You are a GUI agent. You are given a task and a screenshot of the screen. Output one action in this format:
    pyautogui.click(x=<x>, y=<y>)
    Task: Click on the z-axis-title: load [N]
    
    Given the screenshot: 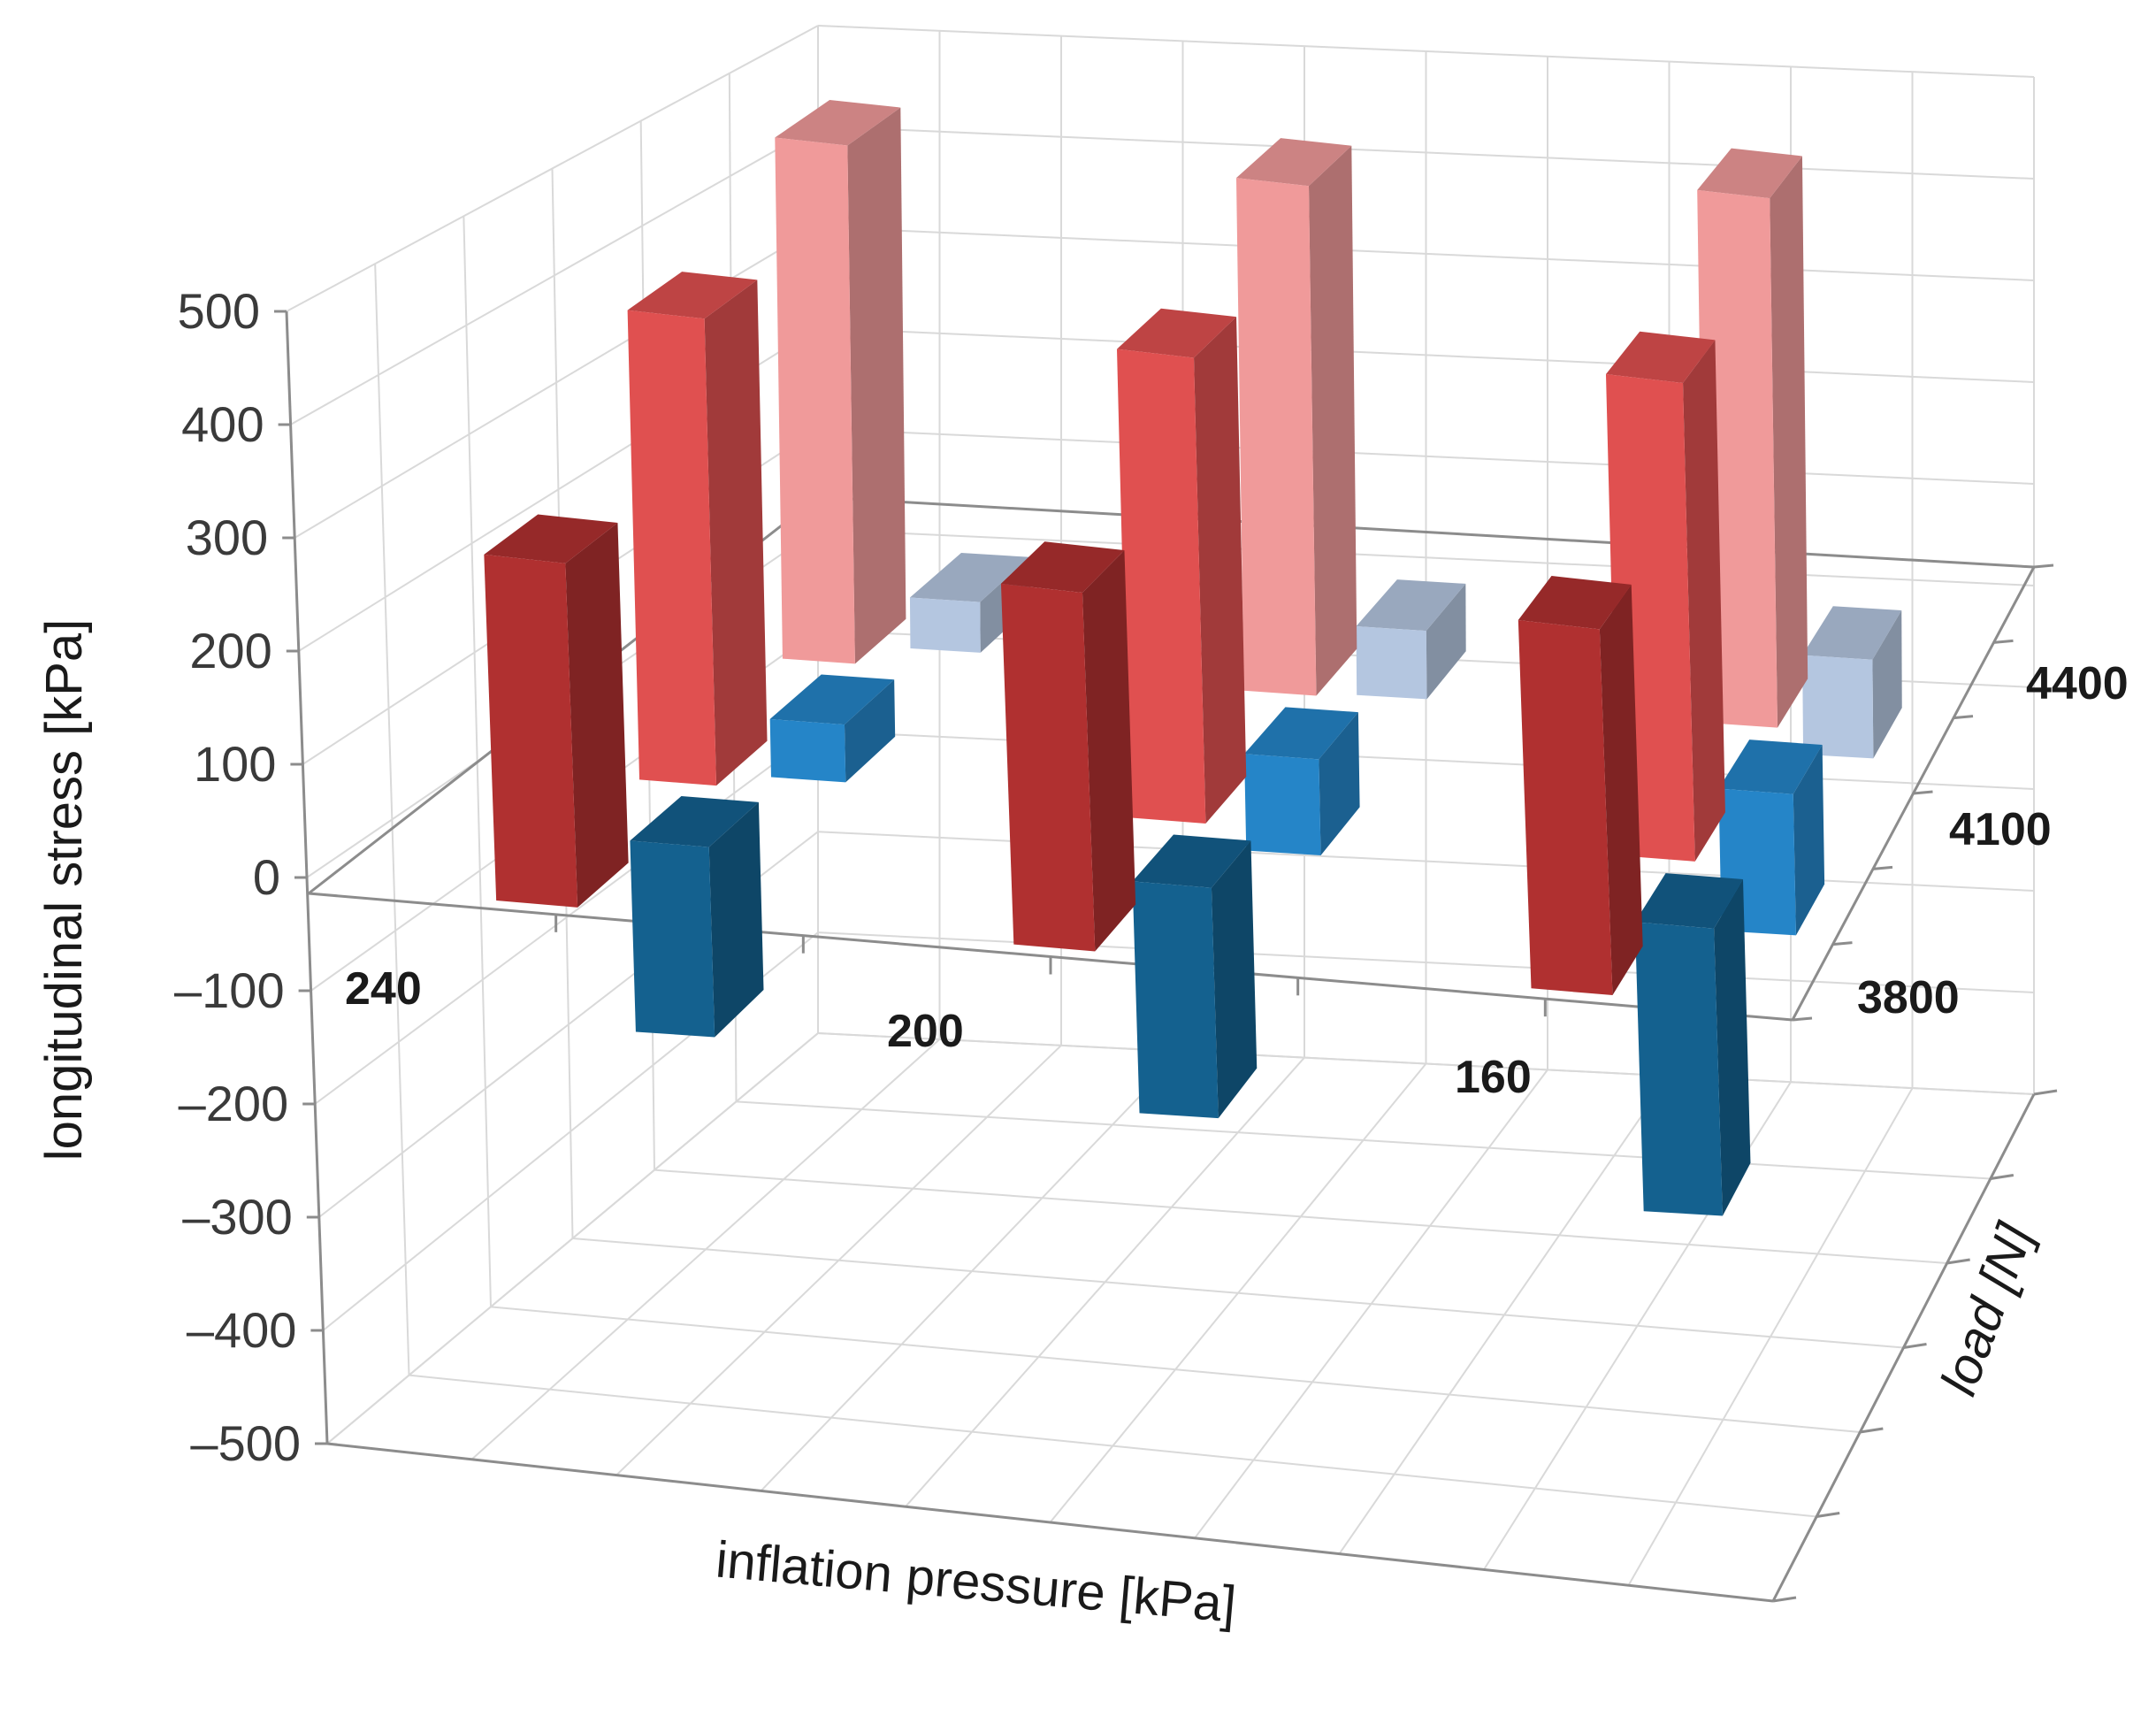 What is the action you would take?
    pyautogui.click(x=1987, y=1309)
    